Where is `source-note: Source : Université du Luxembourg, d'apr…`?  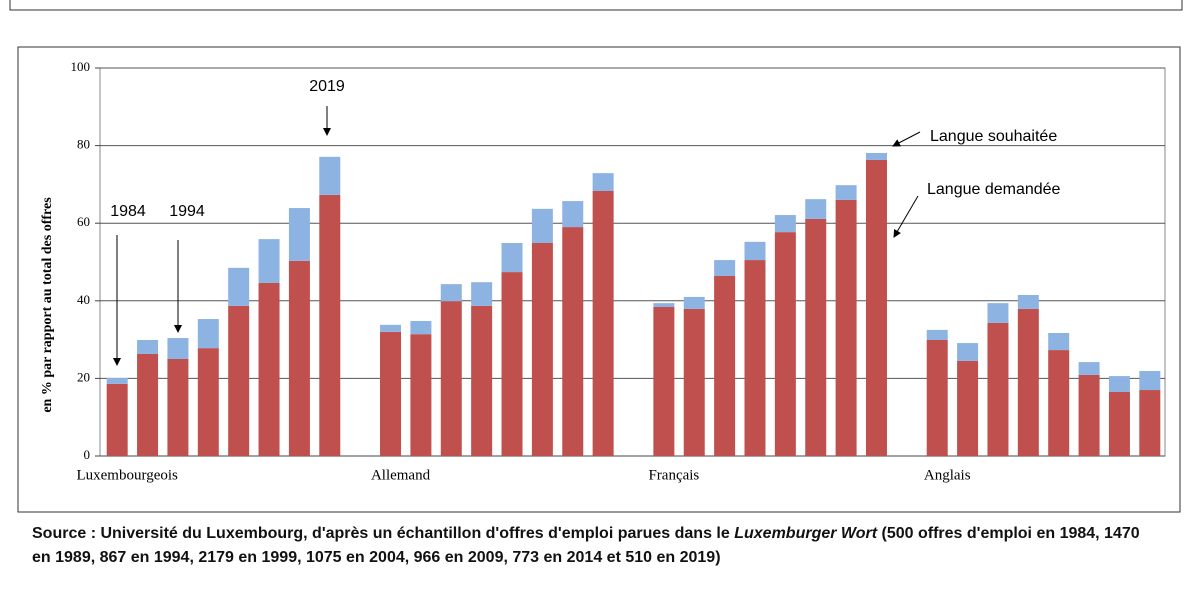
source-note: Source : Université du Luxembourg, d'apr… is located at coordinates (592, 546).